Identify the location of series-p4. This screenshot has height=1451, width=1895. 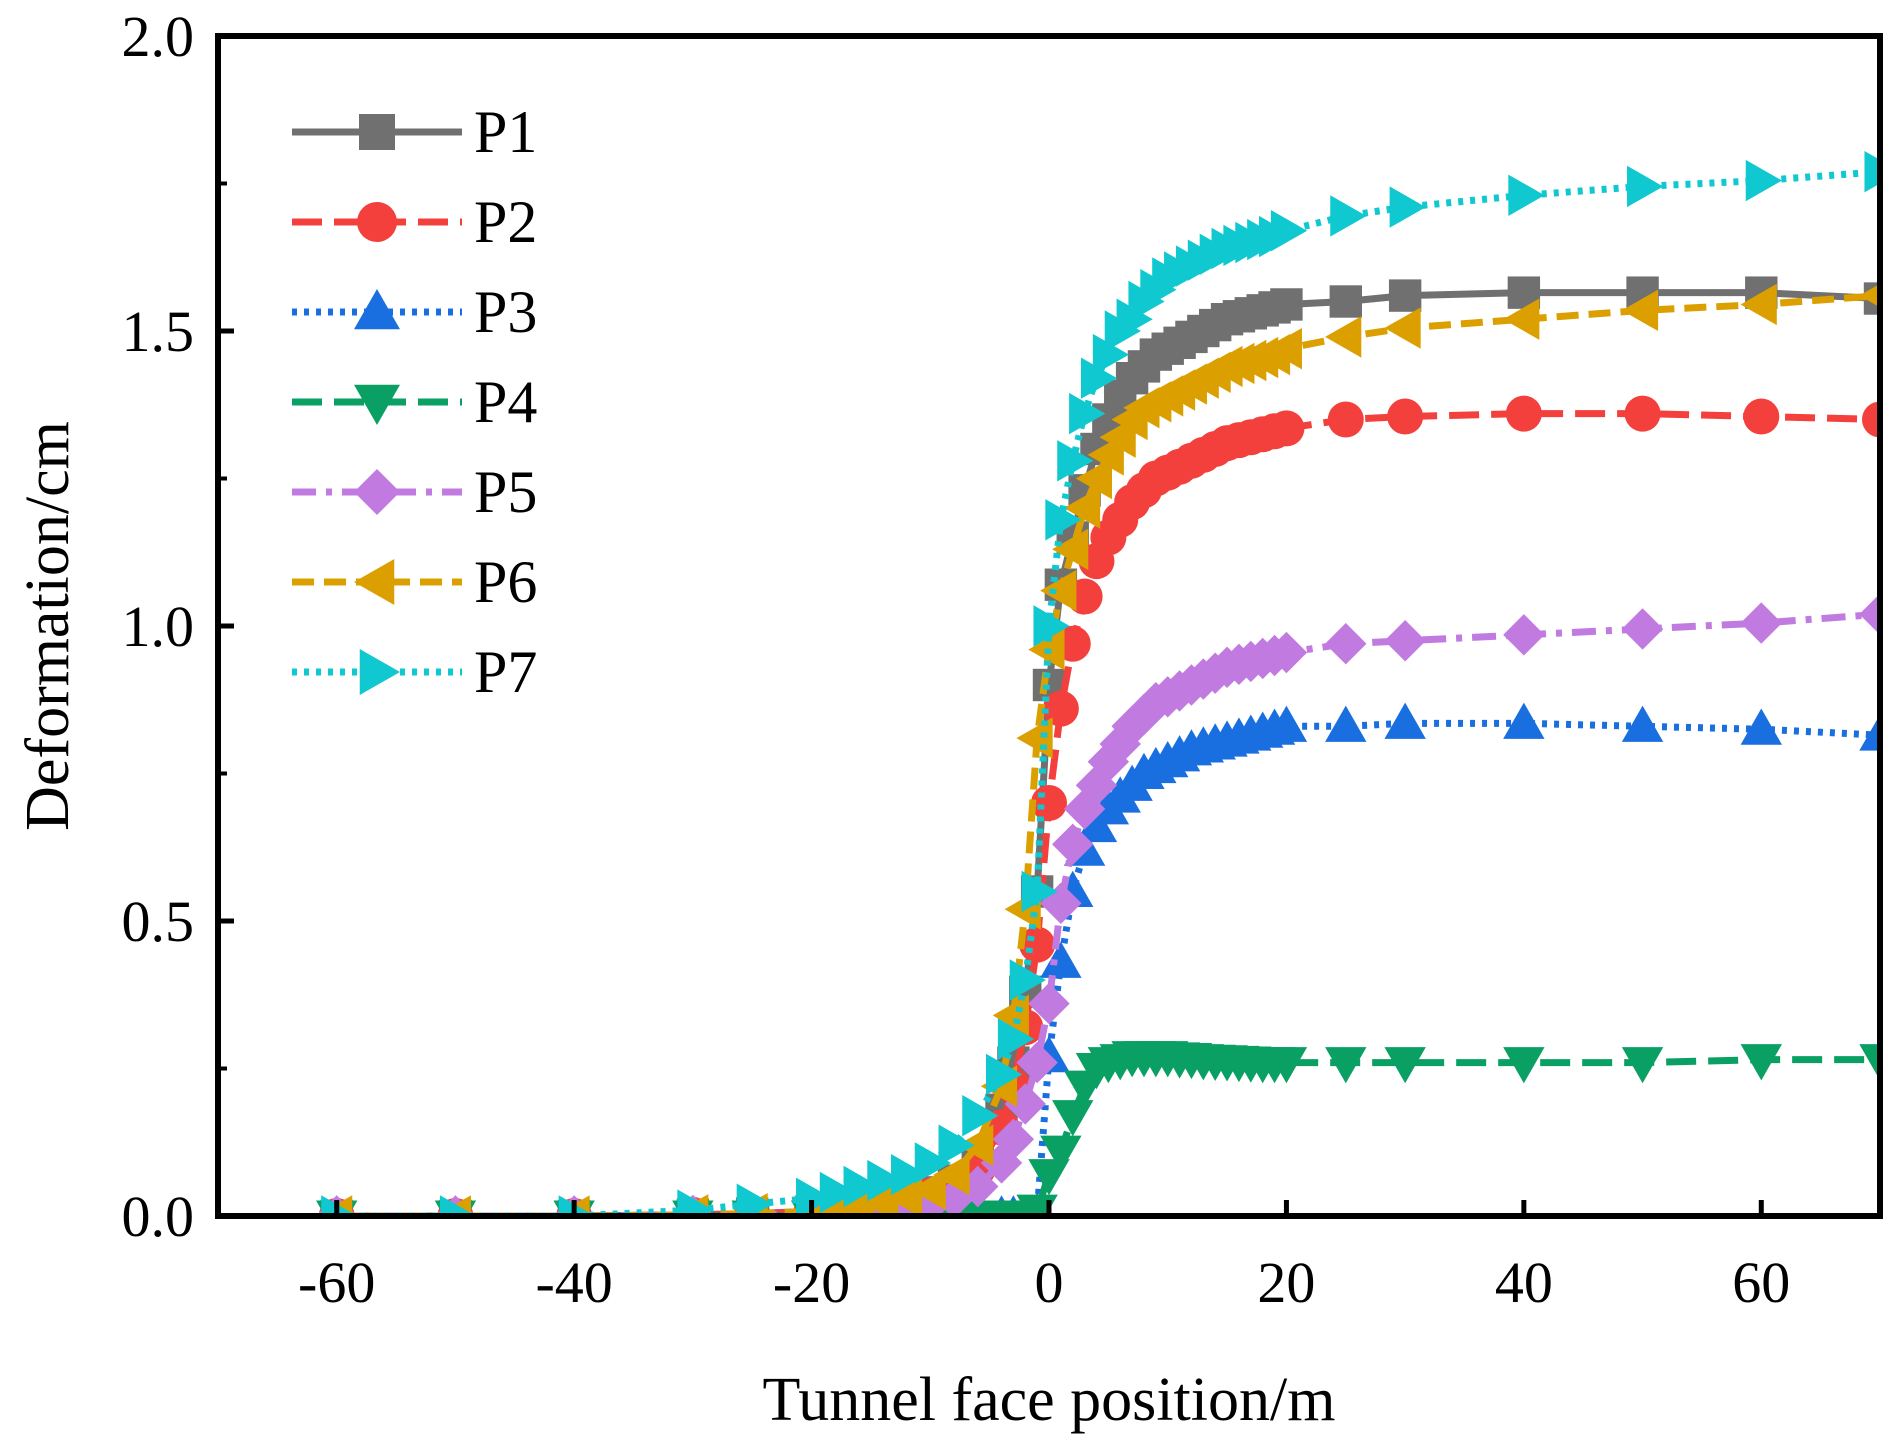
(1098, 1128).